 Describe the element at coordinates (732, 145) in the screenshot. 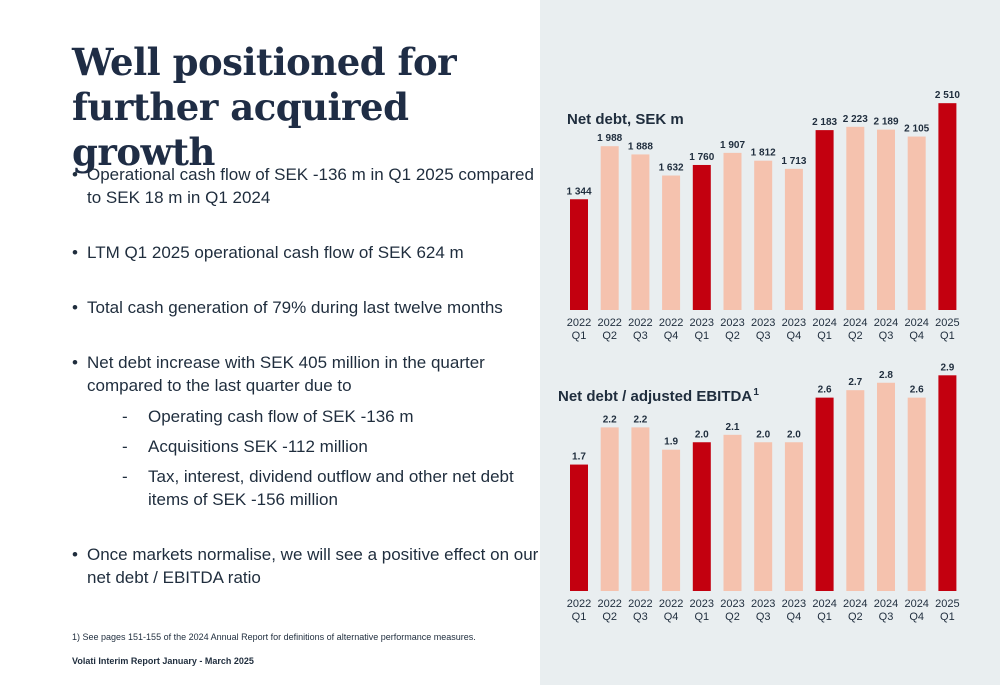

I see `data-label: 1 907` at that location.